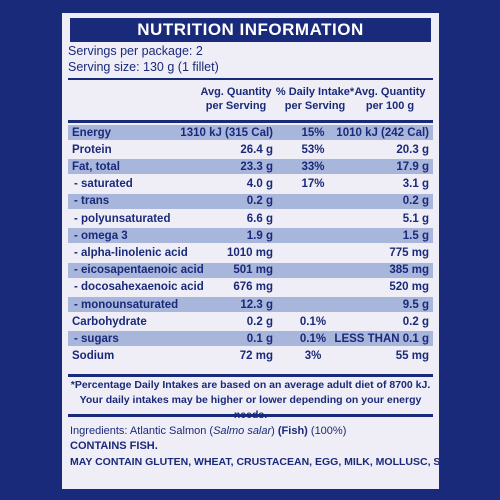 This screenshot has width=500, height=500. I want to click on per-serving-value: 501 mg, so click(253, 270).